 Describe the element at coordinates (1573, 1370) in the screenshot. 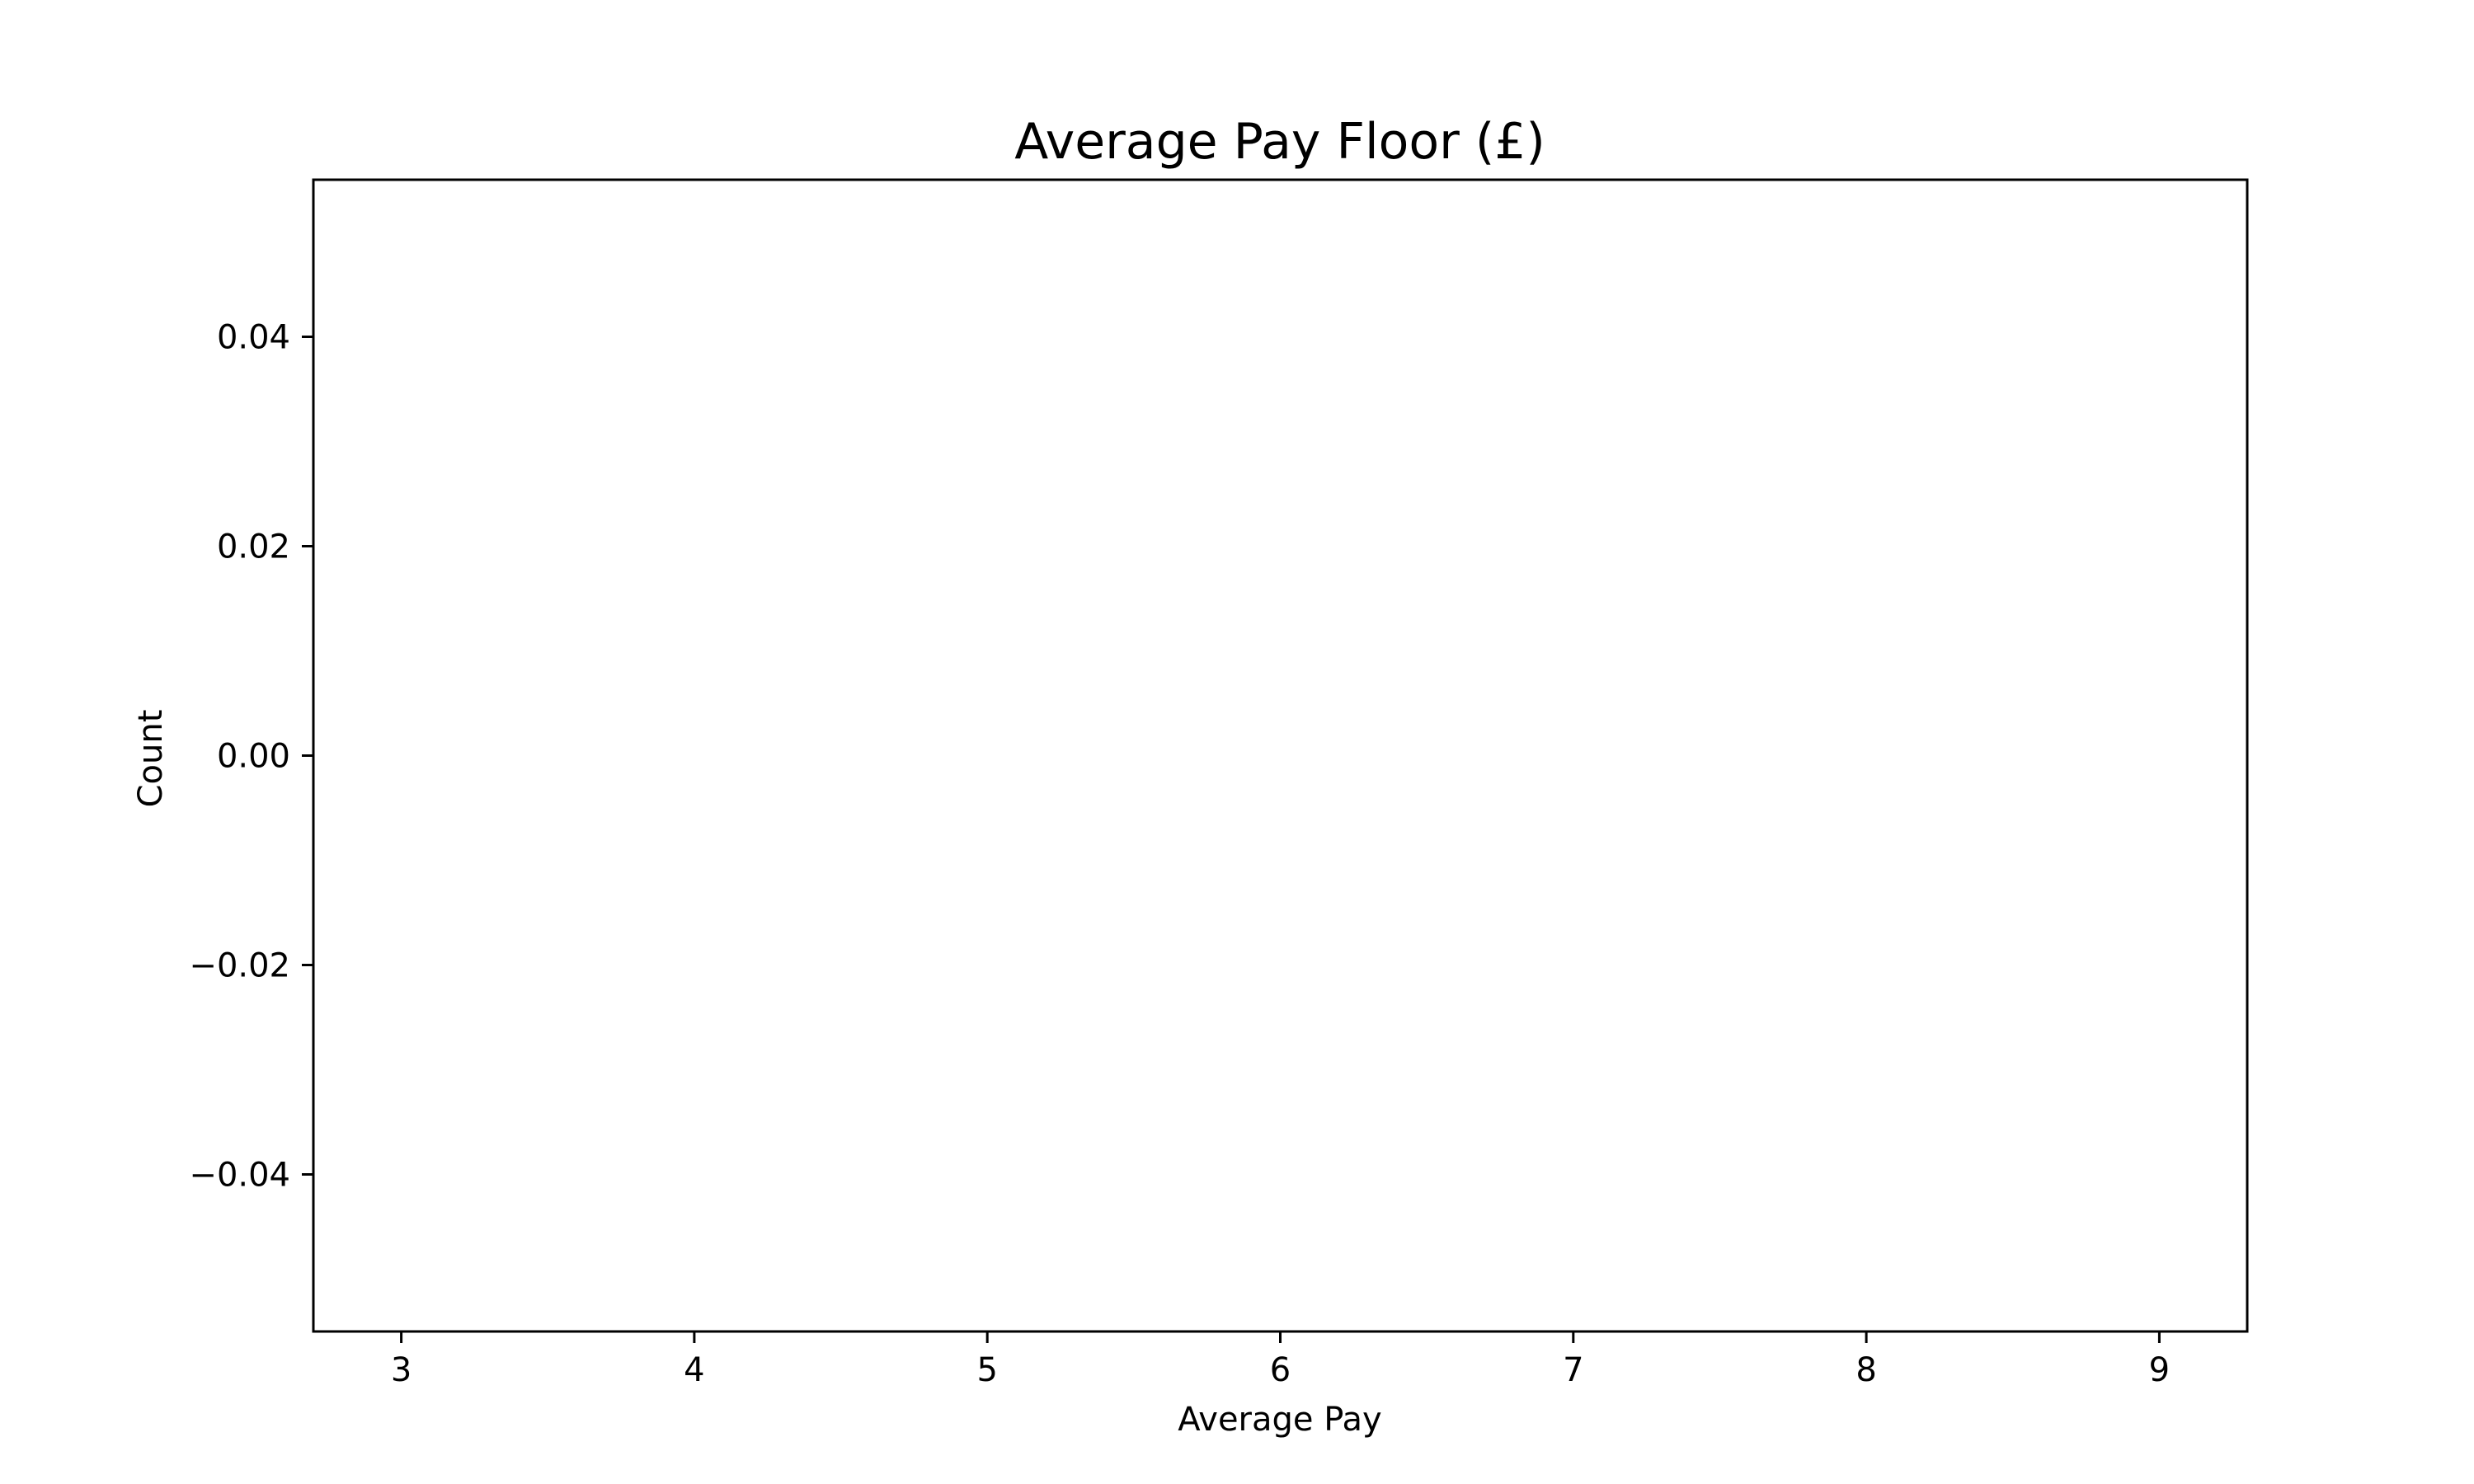

I see `x-tick-label: 7` at that location.